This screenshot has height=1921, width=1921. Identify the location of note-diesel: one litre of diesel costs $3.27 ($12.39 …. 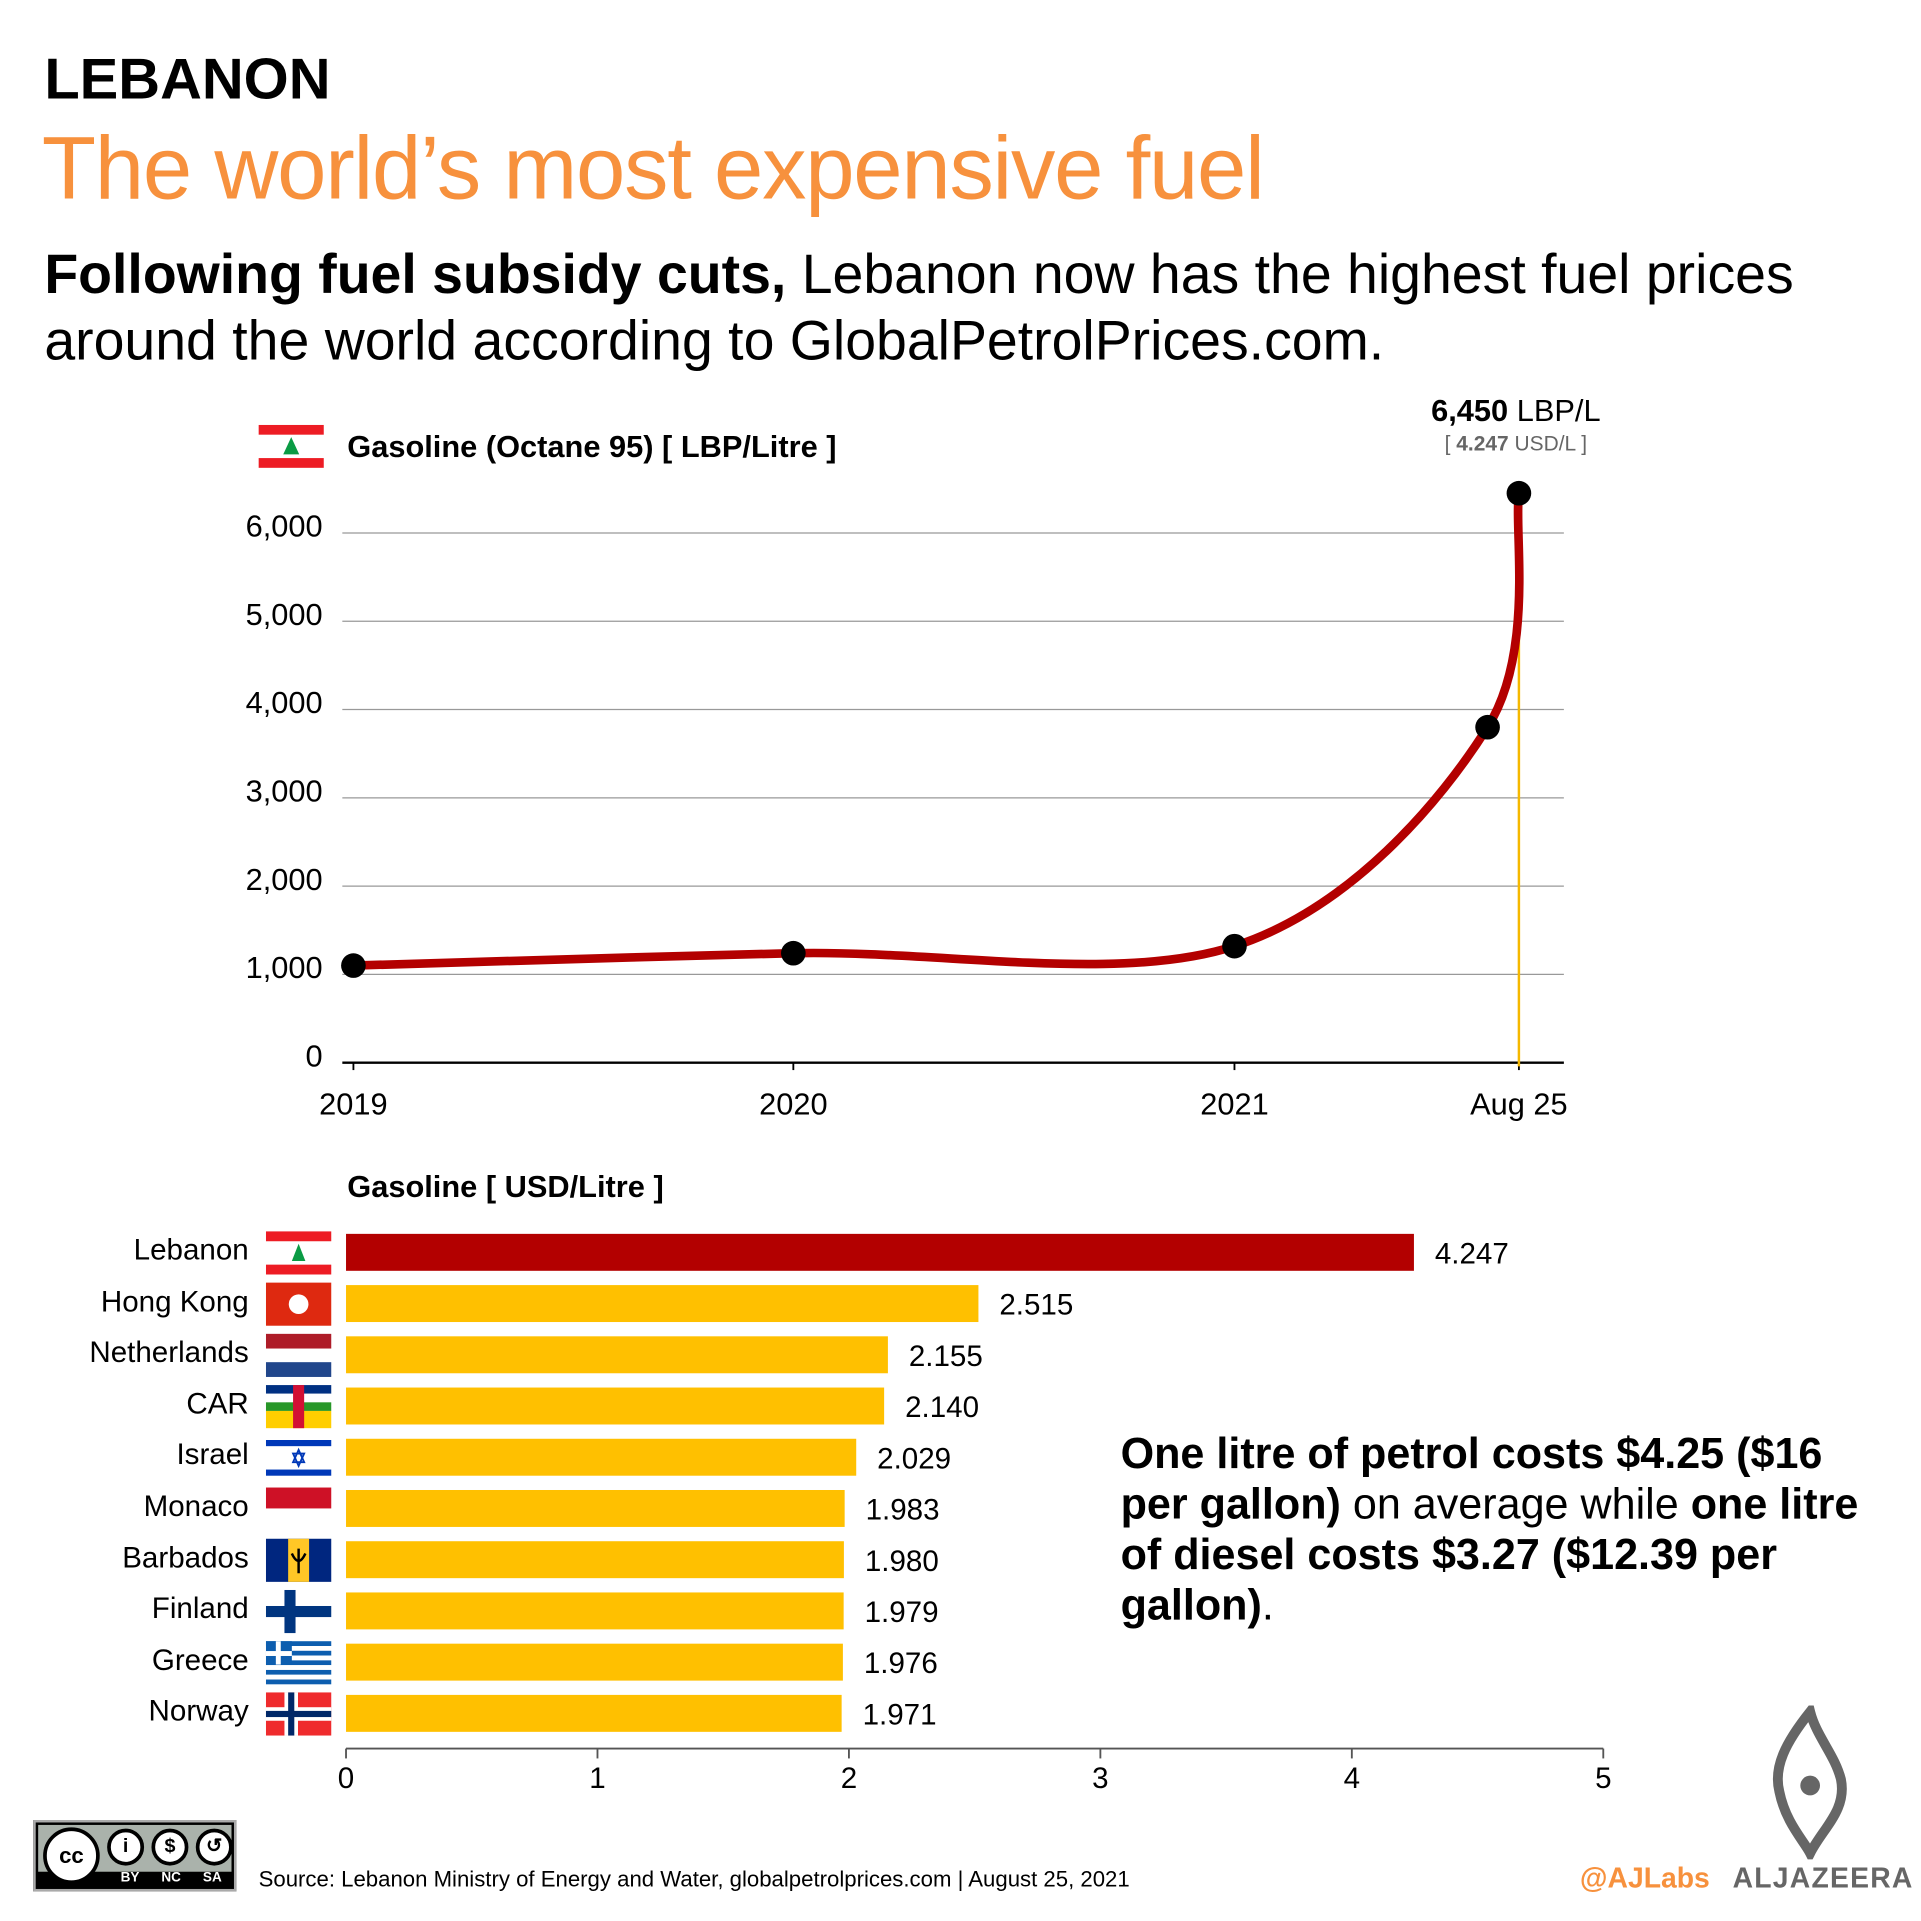
(1489, 1555).